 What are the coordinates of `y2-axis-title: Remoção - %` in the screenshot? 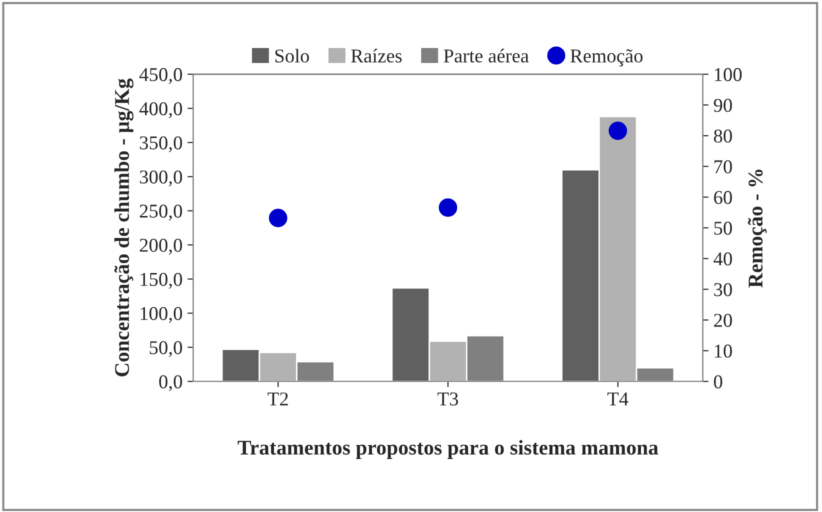 It's located at (757, 229).